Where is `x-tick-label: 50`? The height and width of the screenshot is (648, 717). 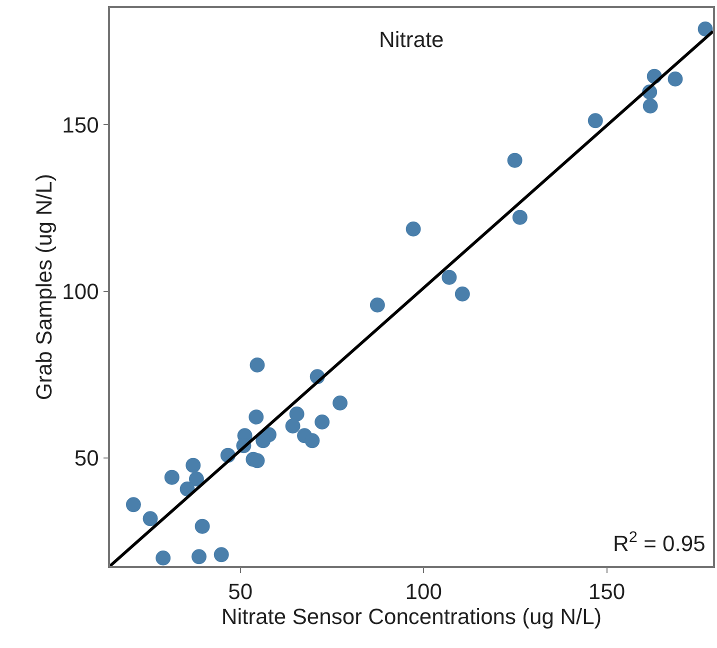
x-tick-label: 50 is located at coordinates (240, 591).